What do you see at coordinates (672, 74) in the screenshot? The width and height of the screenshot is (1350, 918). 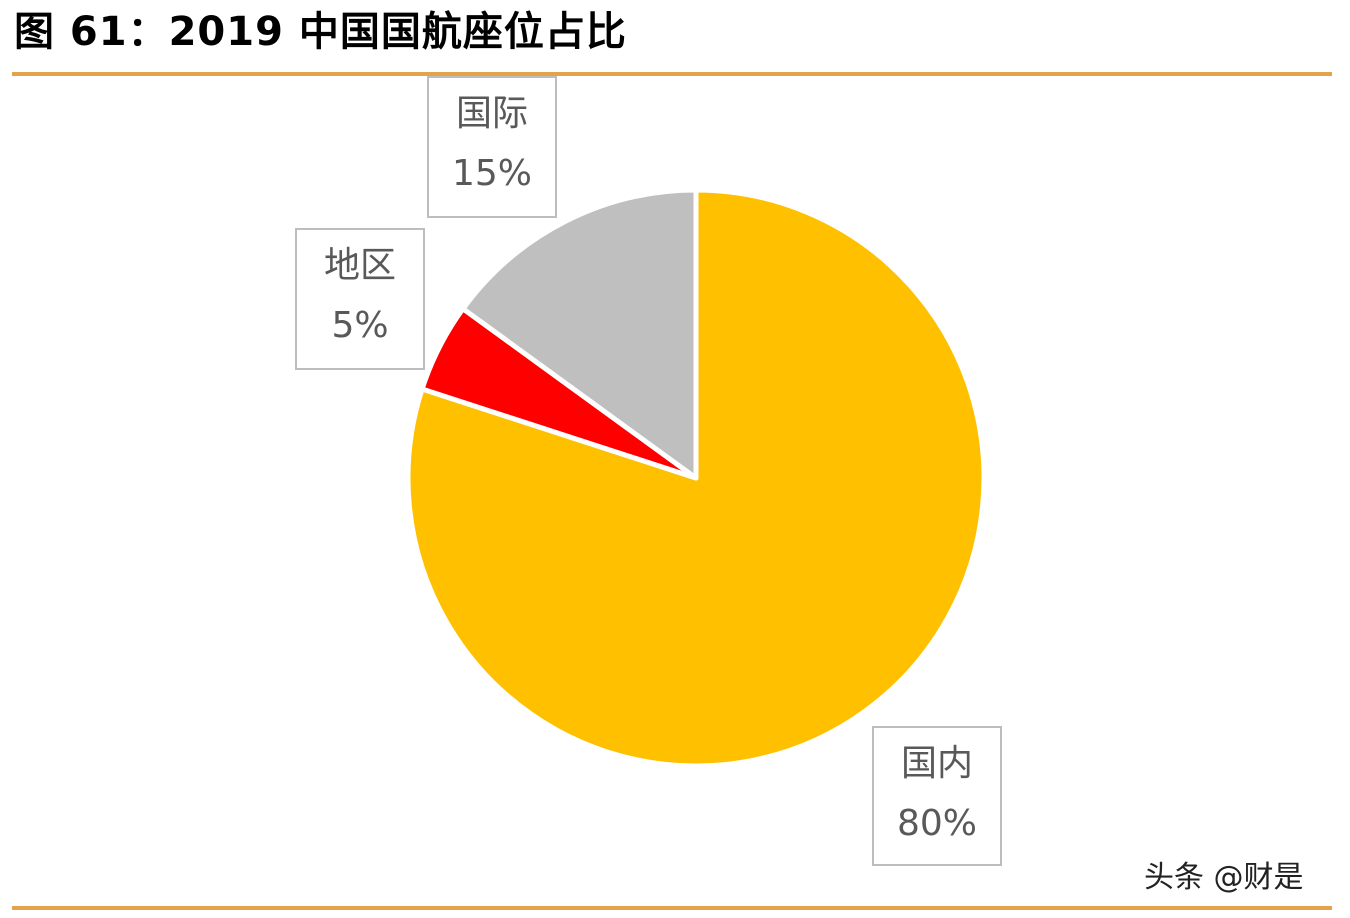 I see `top-rule` at bounding box center [672, 74].